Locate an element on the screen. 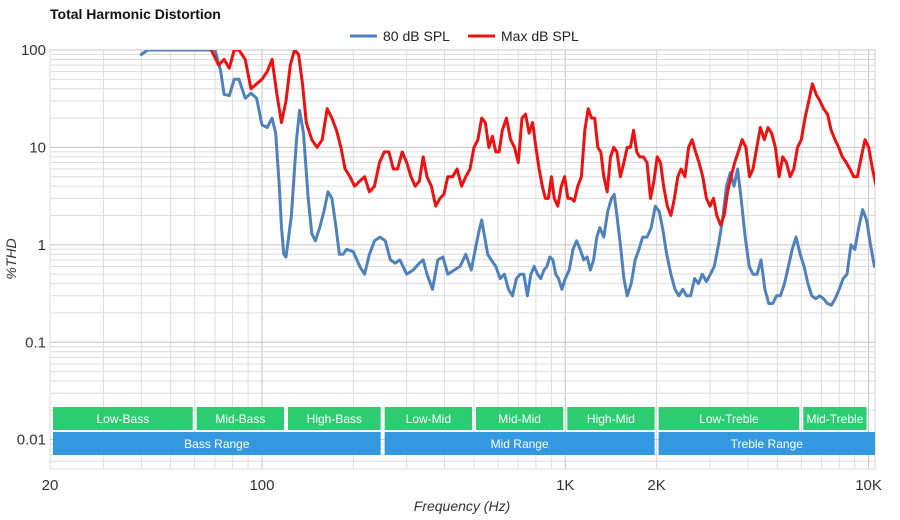 The image size is (900, 520). band-treble-range is located at coordinates (766, 443).